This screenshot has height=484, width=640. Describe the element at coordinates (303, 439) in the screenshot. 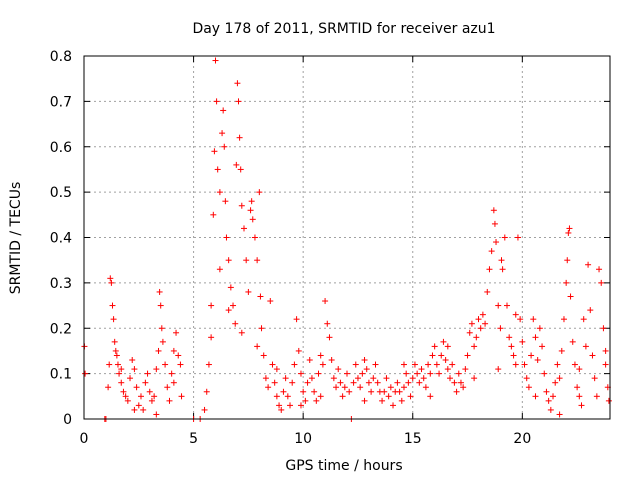

I see `x-tick-label-2: 10` at that location.